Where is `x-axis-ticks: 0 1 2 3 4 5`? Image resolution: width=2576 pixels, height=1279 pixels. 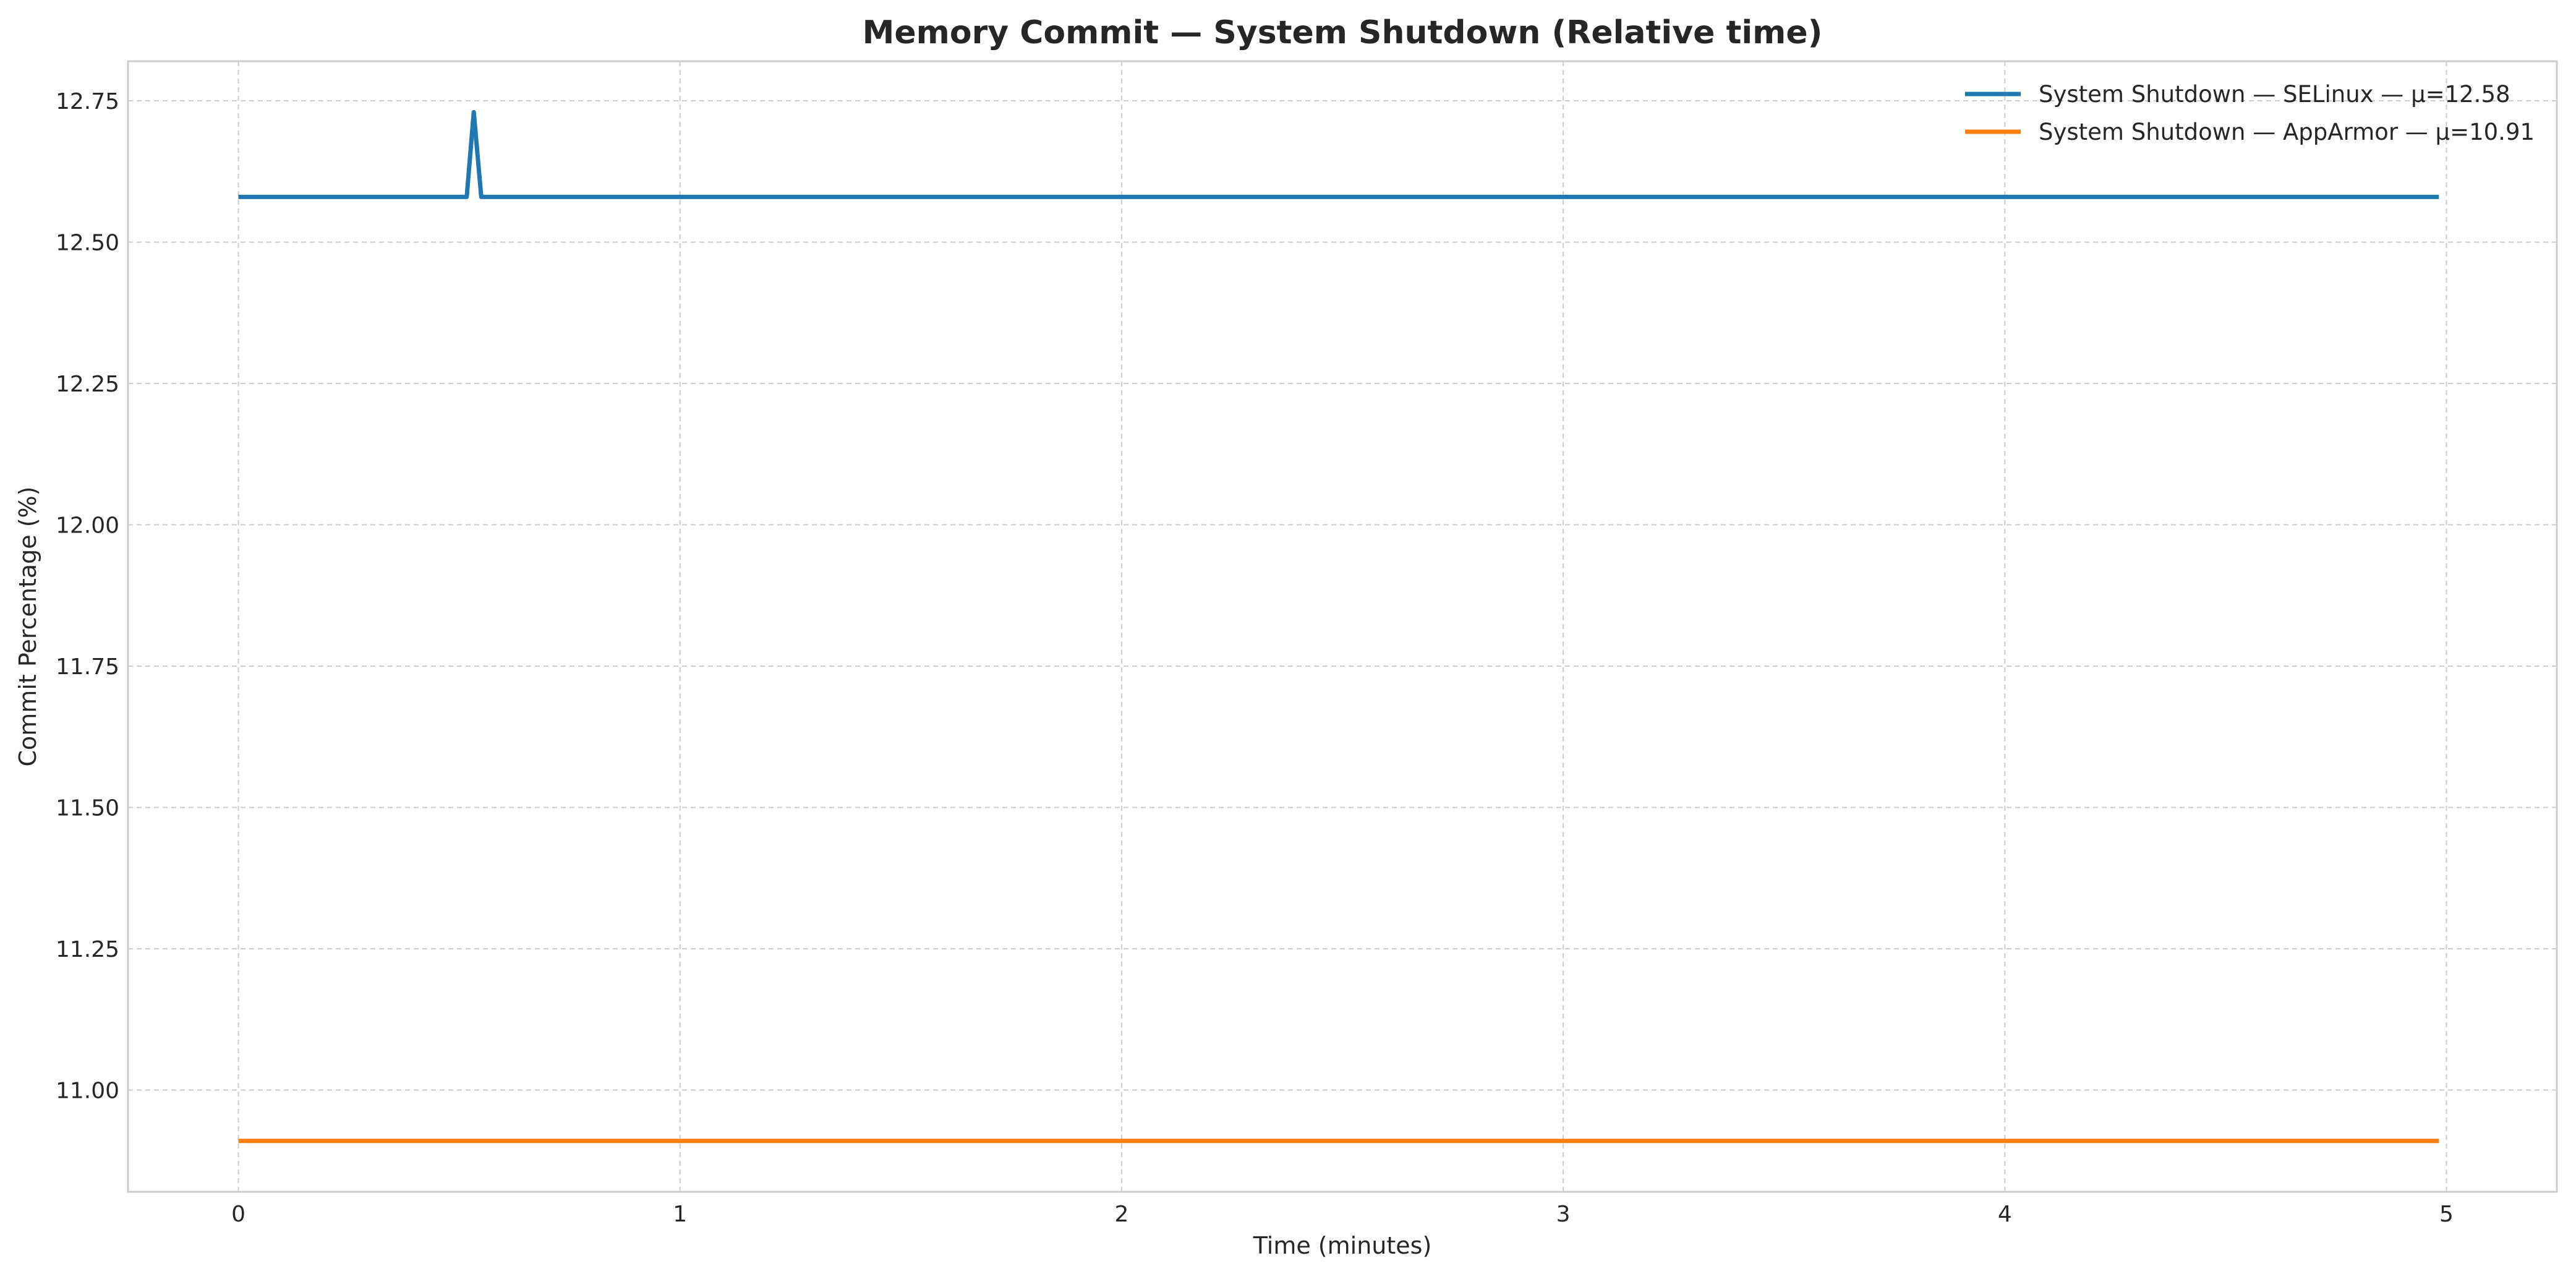
x-axis-ticks: 0 1 2 3 4 5 is located at coordinates (1342, 1214).